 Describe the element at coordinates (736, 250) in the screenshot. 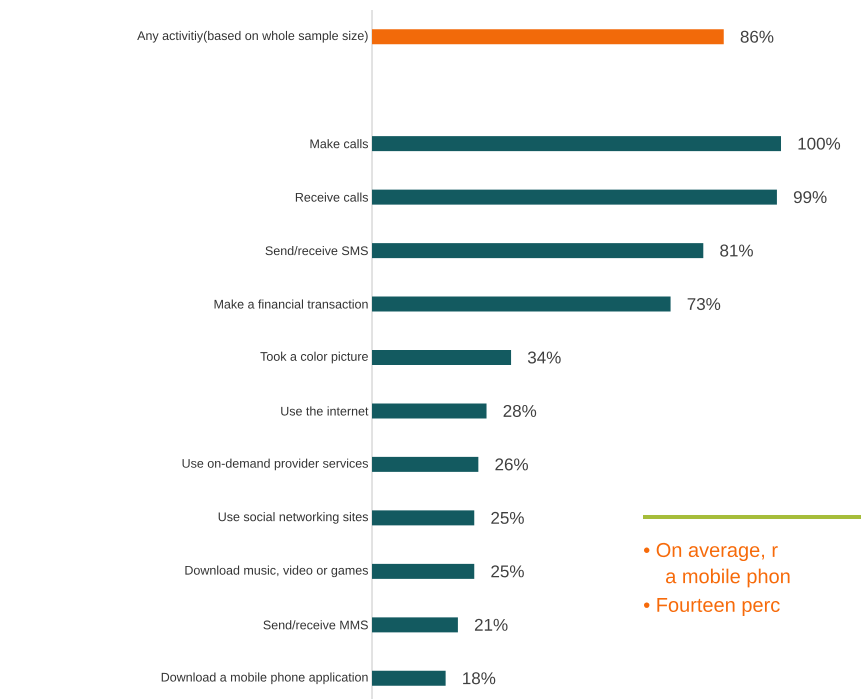

I see `data-label: 81%` at that location.